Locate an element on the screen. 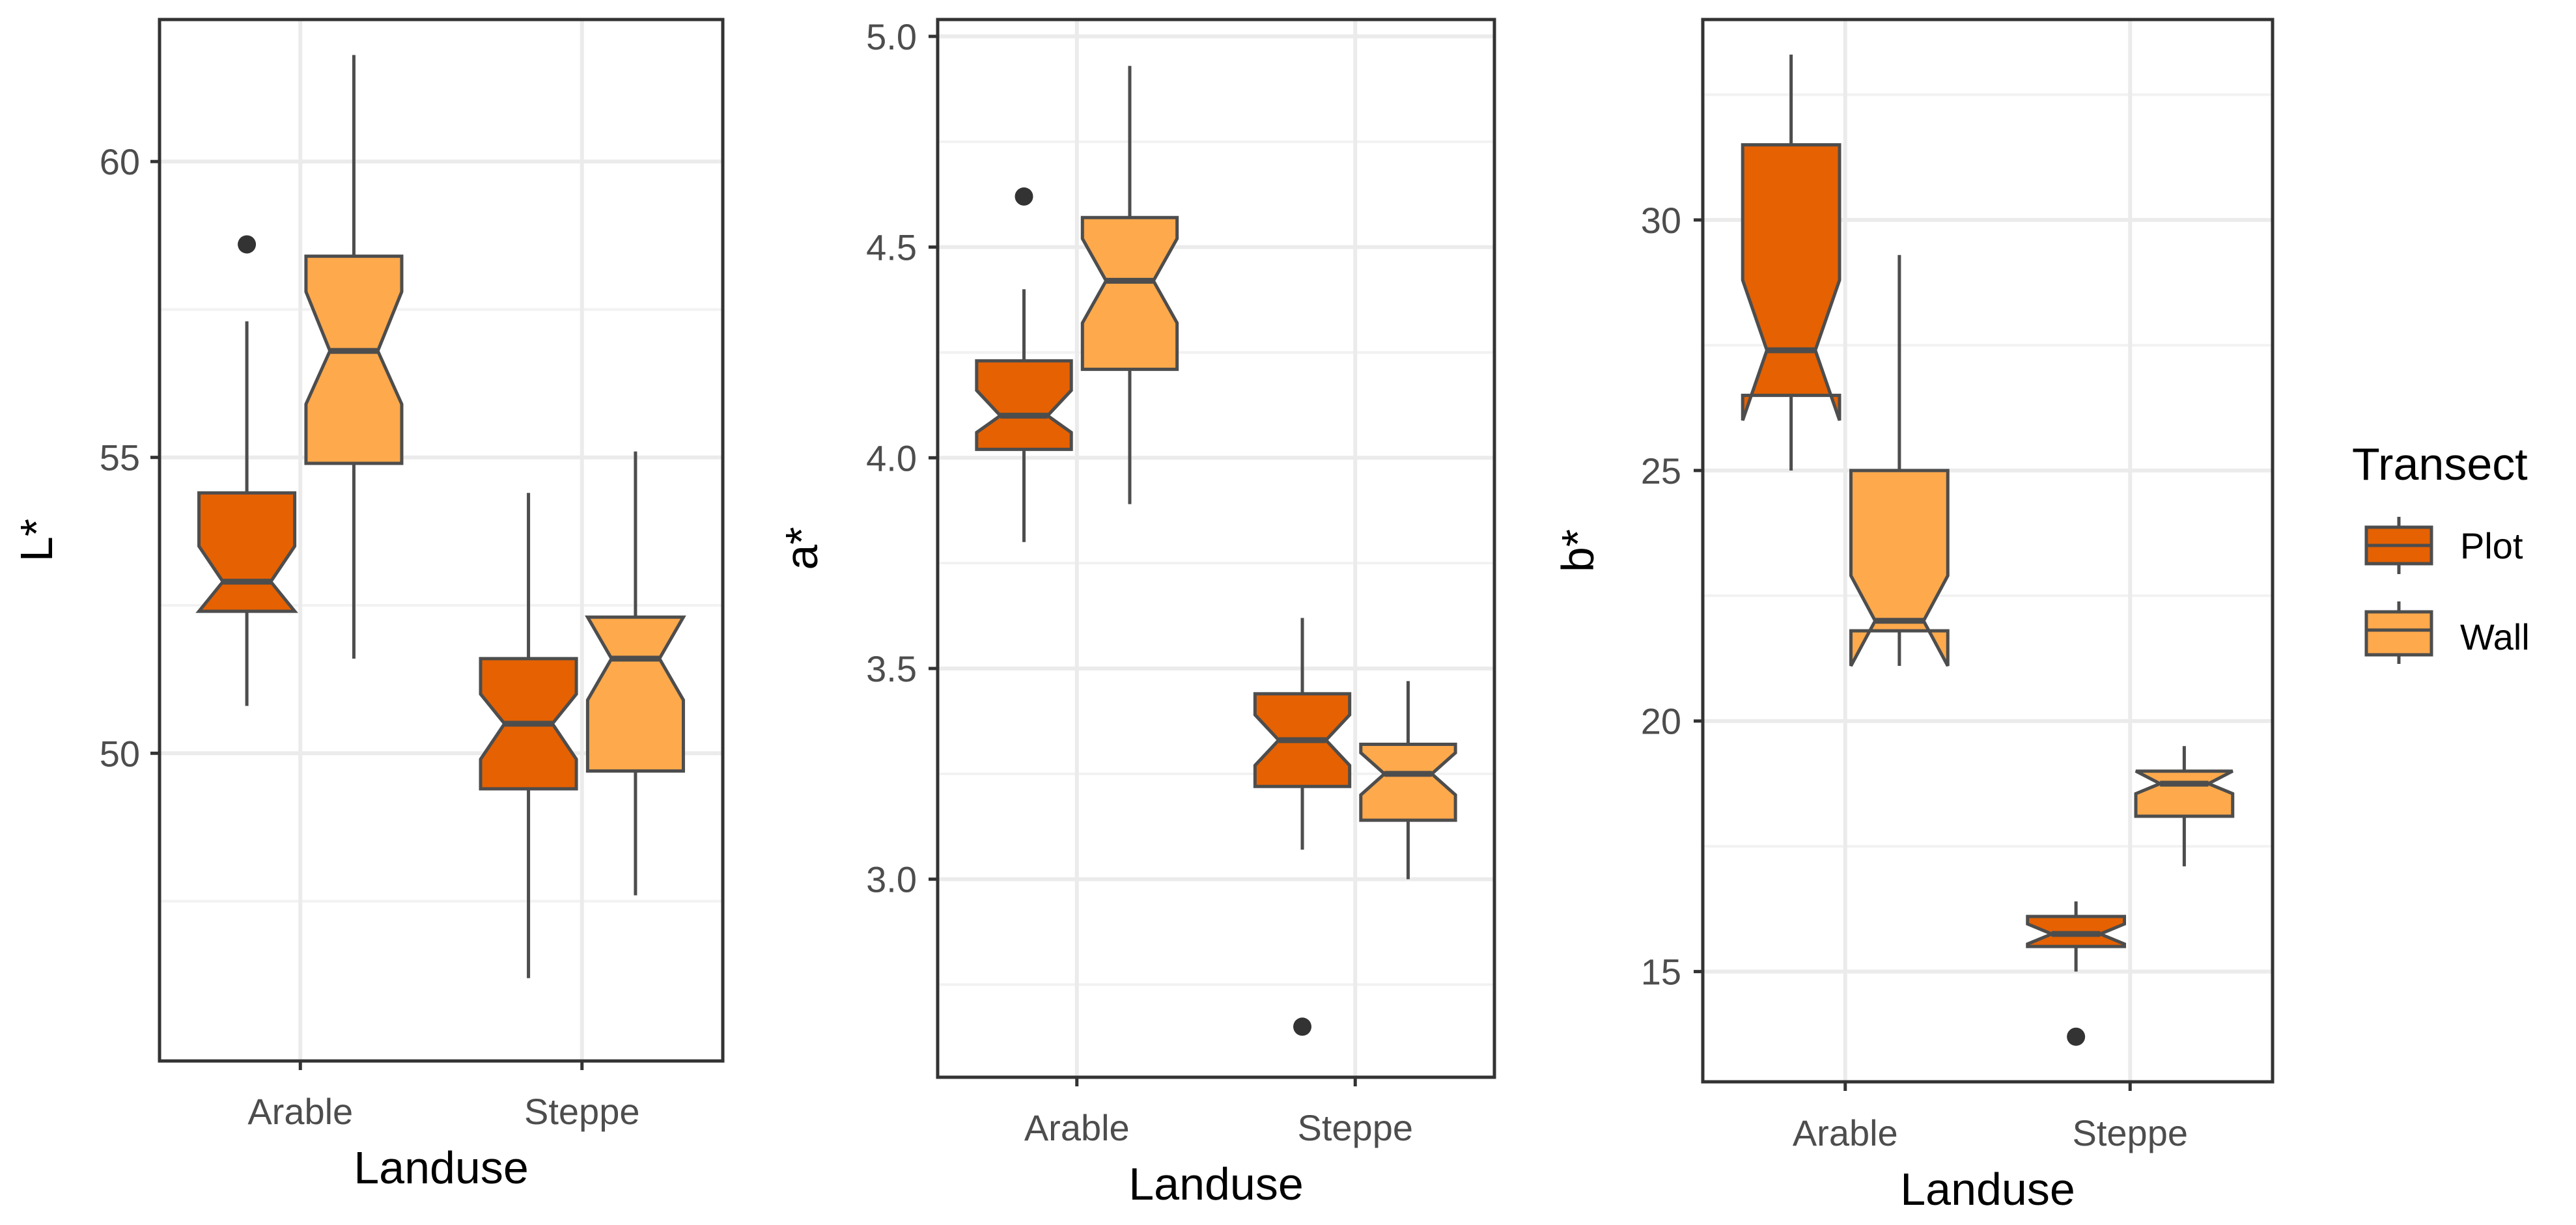 Image resolution: width=2576 pixels, height=1225 pixels. legend-key-wall is located at coordinates (2399, 633).